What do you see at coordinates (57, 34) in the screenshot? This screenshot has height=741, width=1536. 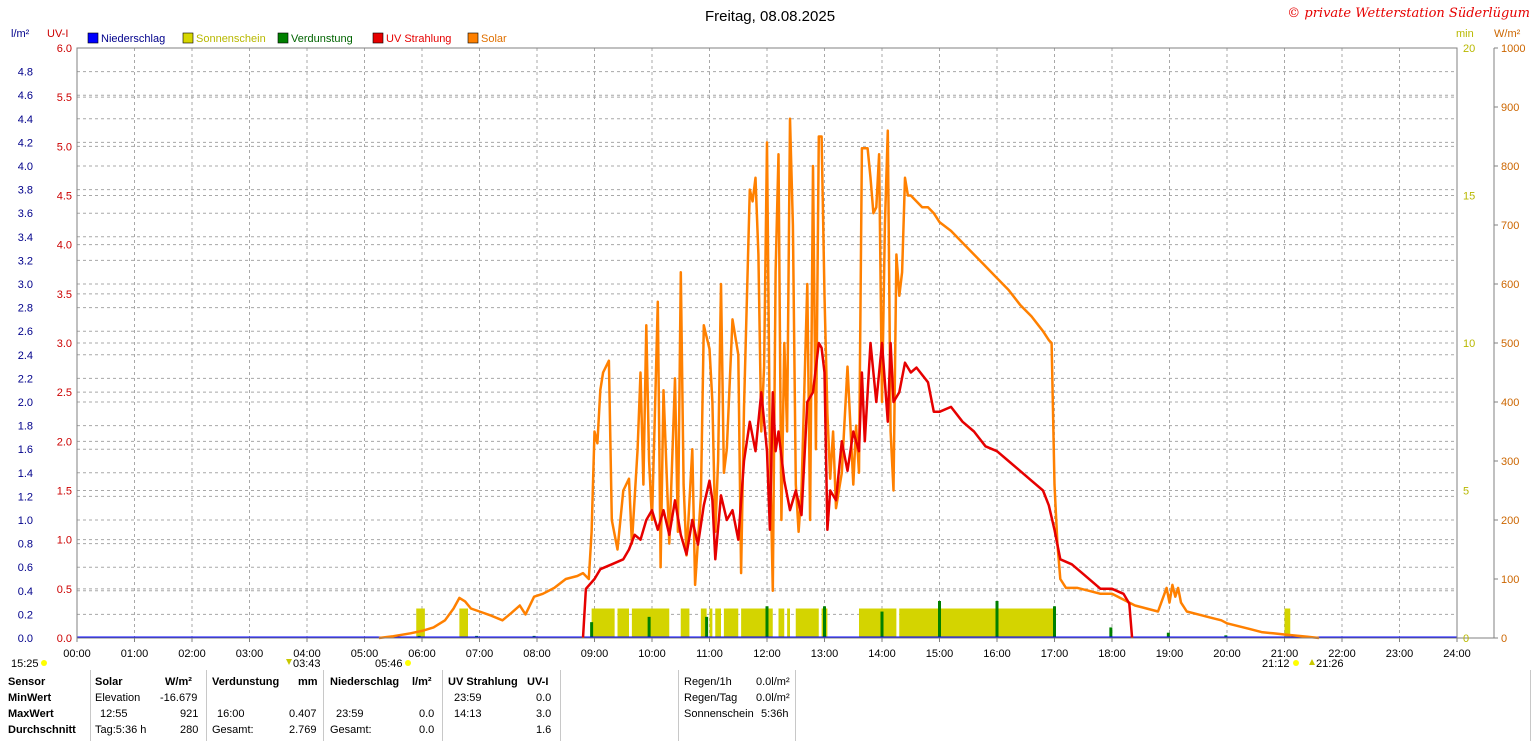 I see `unit-uvi-label: UV-I` at bounding box center [57, 34].